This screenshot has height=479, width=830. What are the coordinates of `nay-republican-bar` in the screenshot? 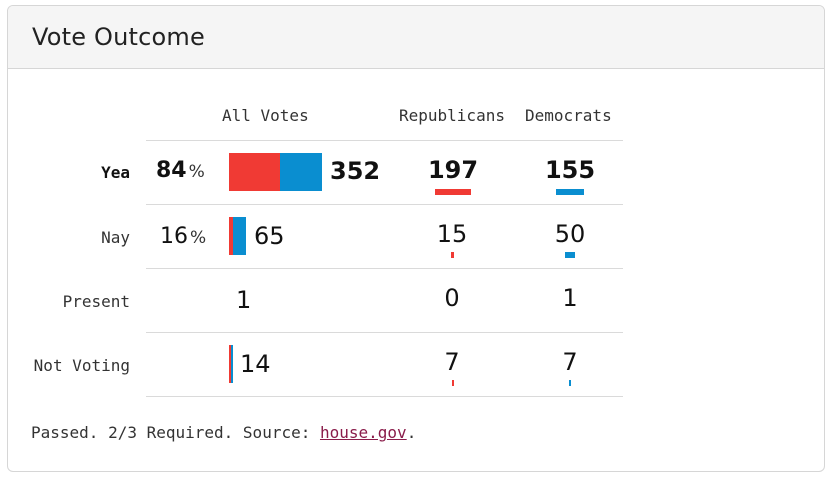 It's located at (231, 236).